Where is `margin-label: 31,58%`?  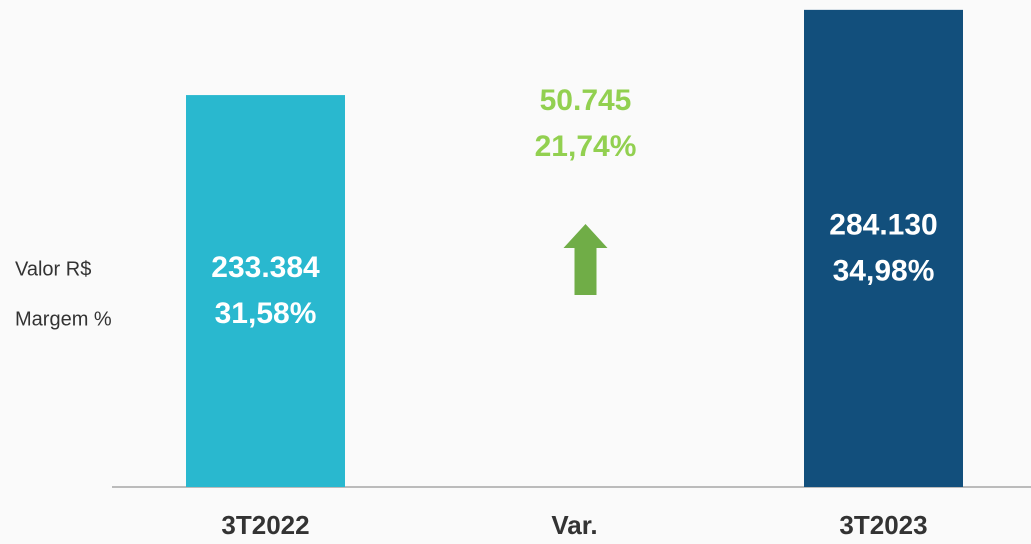 margin-label: 31,58% is located at coordinates (266, 313).